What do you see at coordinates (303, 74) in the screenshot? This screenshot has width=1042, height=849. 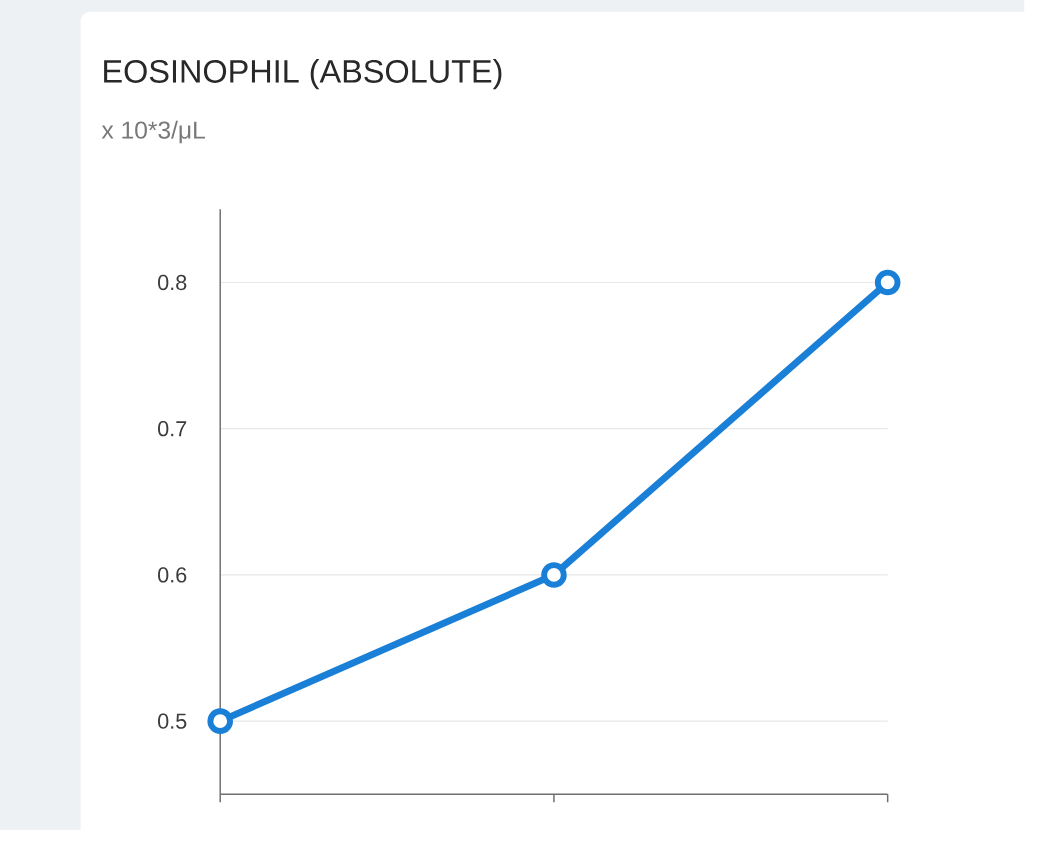 I see `chart-title: EOSINOPHIL (ABSOLUTE)` at bounding box center [303, 74].